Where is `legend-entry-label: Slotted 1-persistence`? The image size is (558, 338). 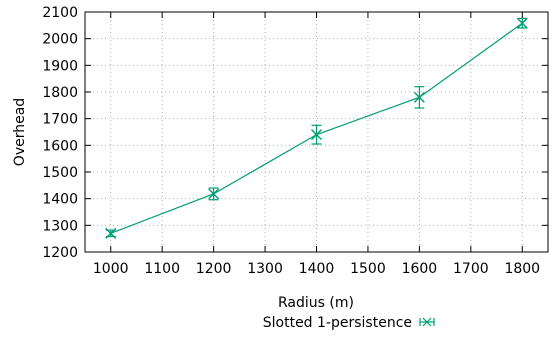
legend-entry-label: Slotted 1-persistence is located at coordinates (337, 323).